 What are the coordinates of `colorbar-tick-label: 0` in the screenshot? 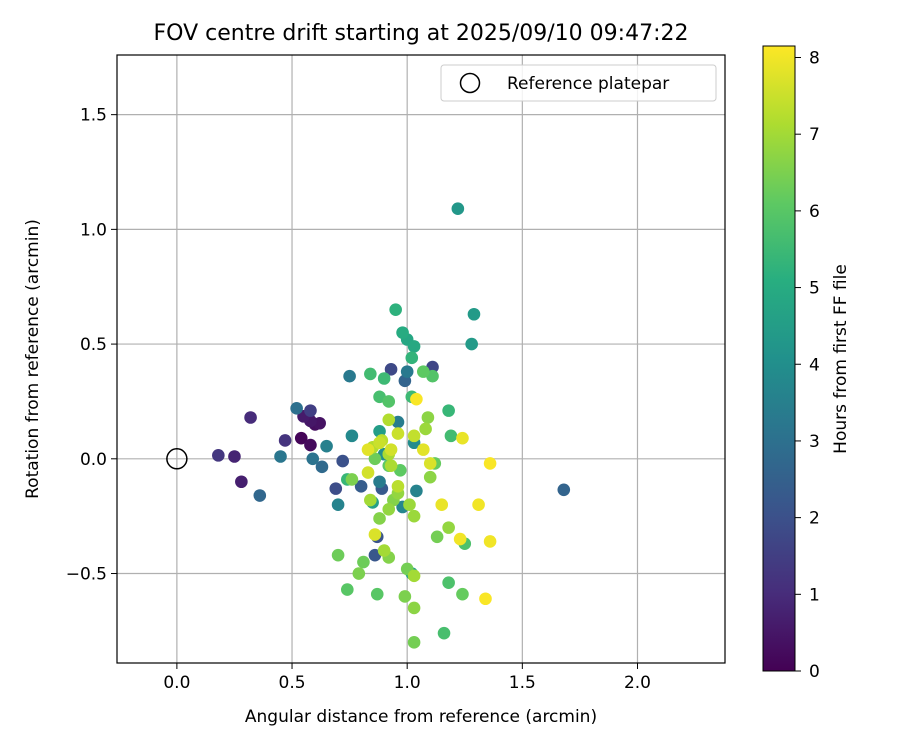 It's located at (814, 672).